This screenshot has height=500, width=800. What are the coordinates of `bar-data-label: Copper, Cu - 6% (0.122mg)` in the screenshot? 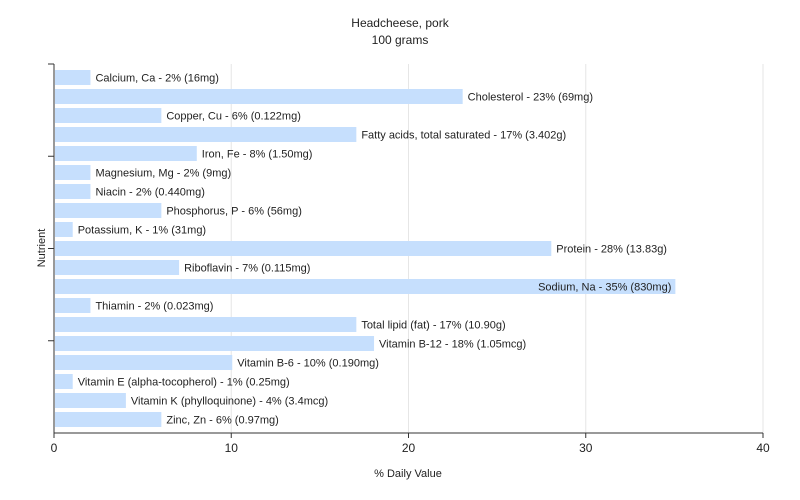 It's located at (233, 117).